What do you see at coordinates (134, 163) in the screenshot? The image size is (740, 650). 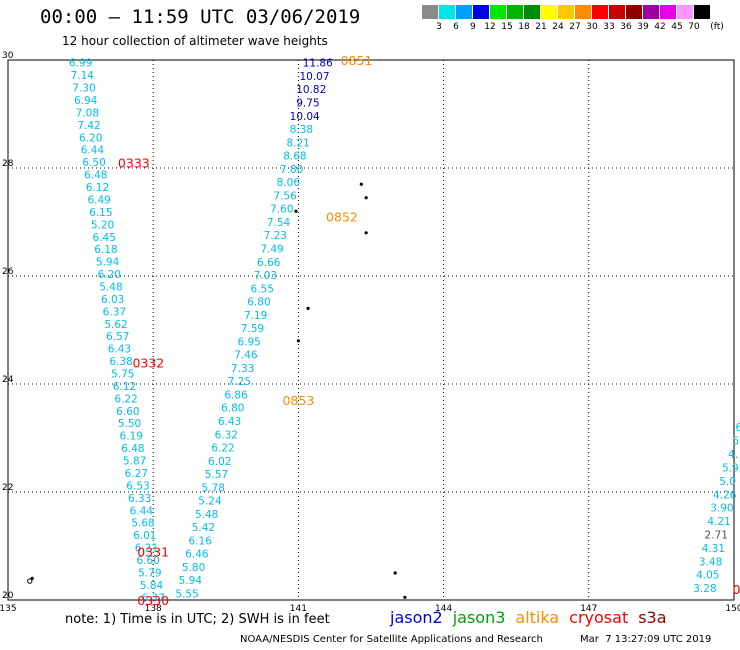 I see `pass-time-label: 0333` at bounding box center [134, 163].